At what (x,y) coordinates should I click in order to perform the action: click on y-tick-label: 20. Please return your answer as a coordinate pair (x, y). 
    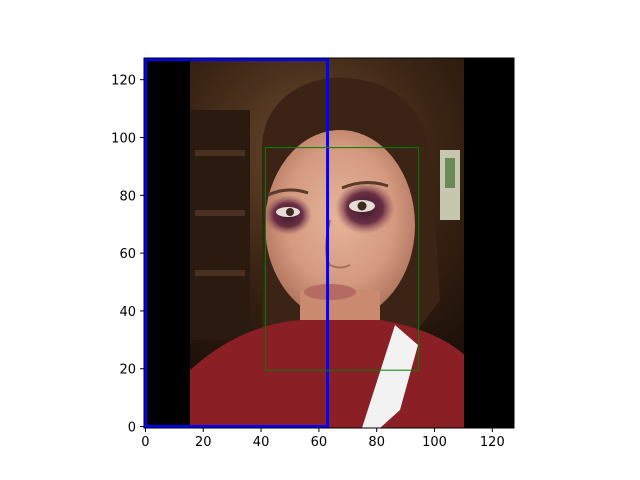
    Looking at the image, I should click on (127, 370).